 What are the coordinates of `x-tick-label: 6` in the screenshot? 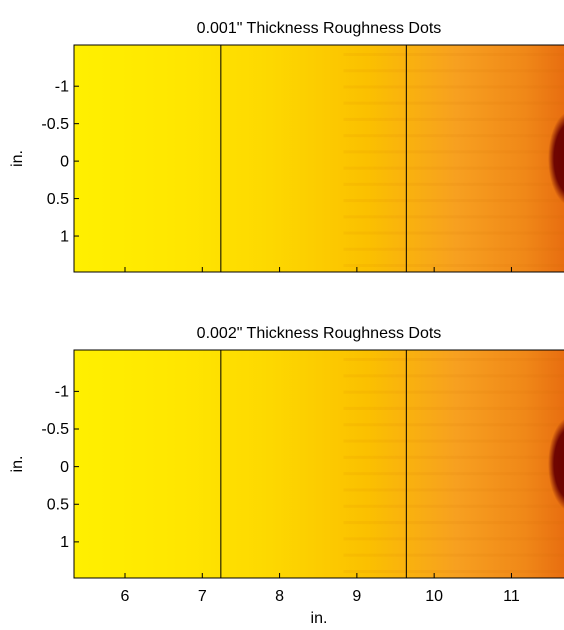 It's located at (125, 596).